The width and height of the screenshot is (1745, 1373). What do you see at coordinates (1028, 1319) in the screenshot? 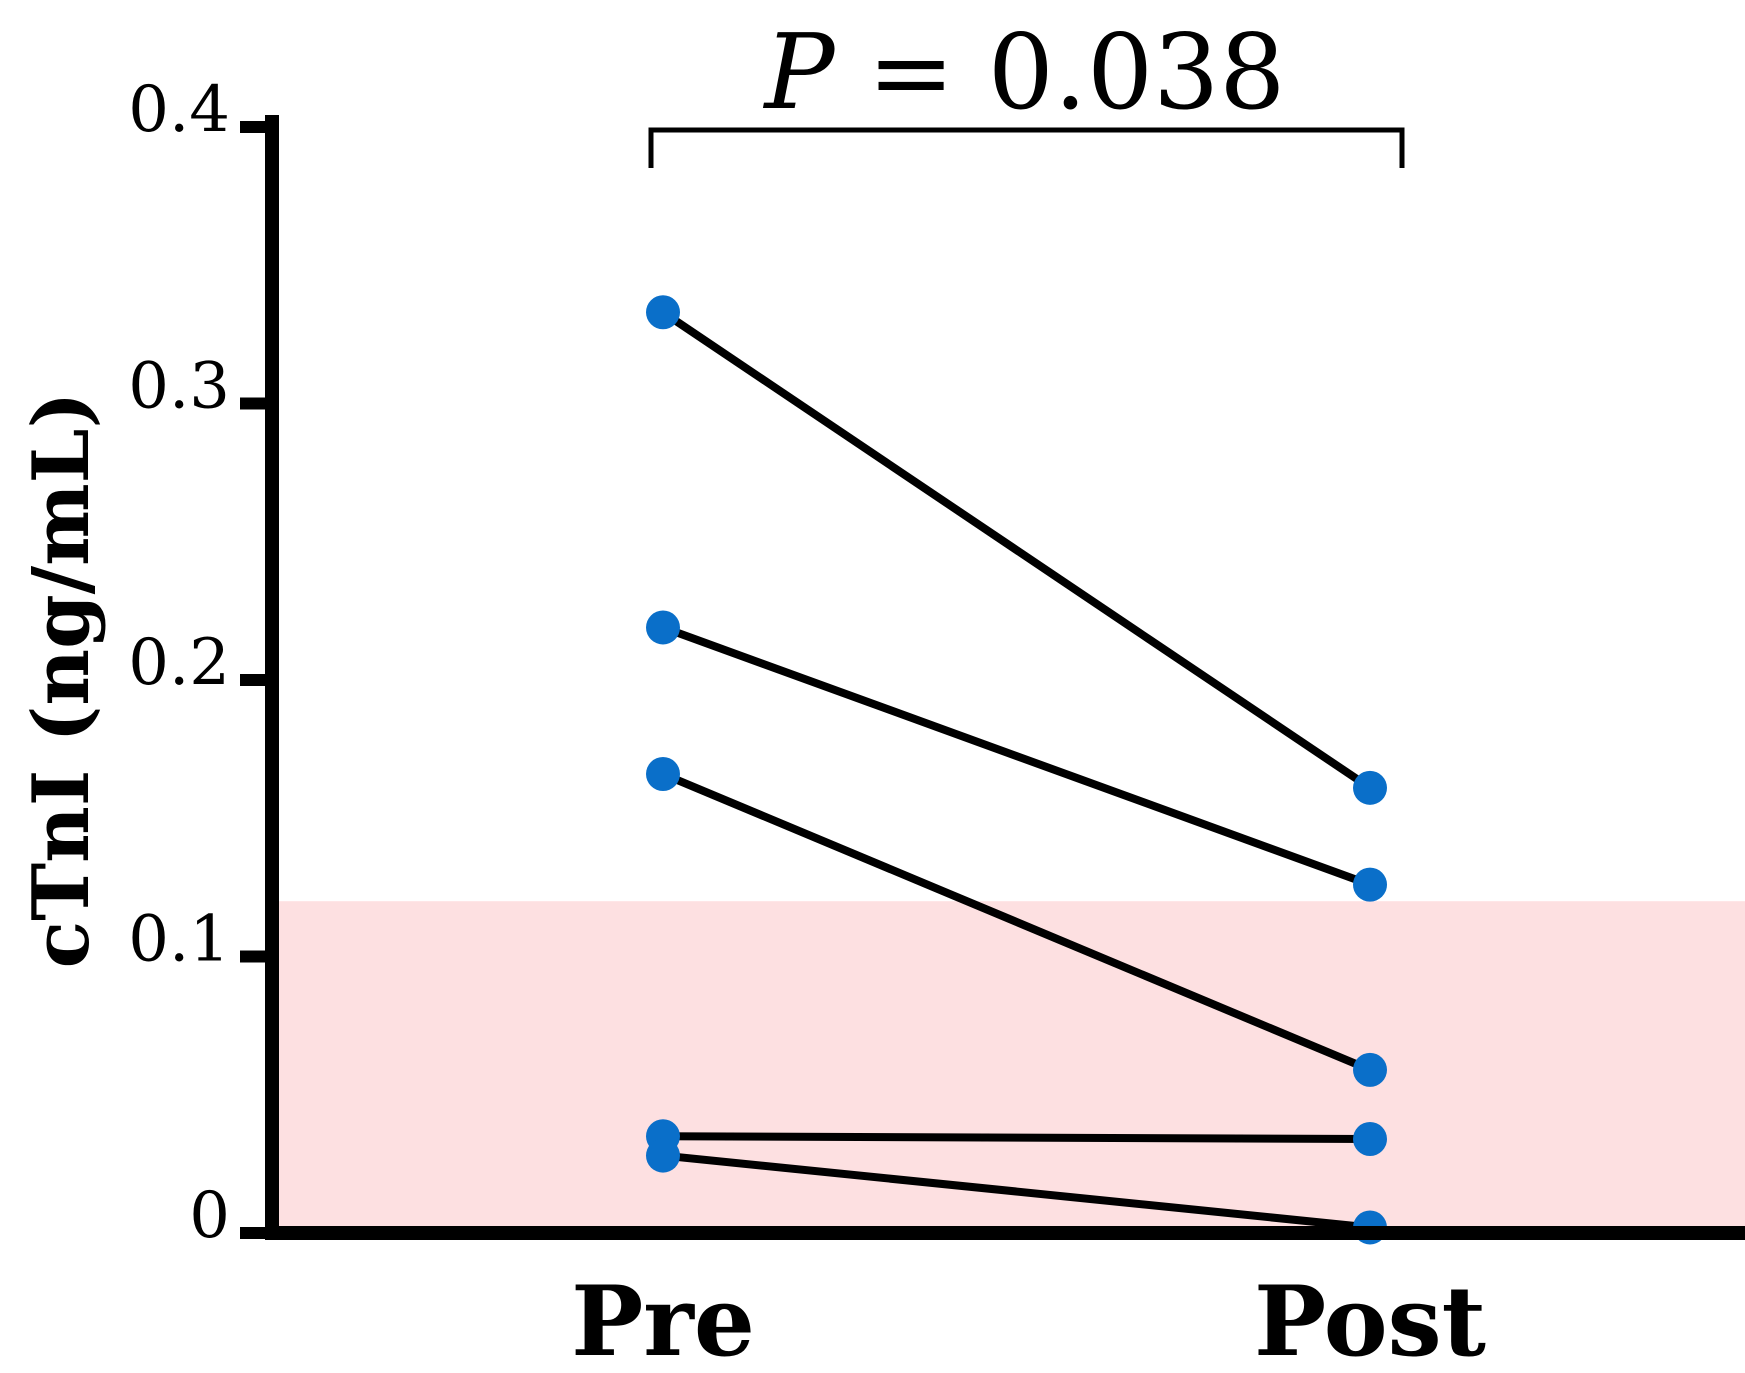
I see `x-tick-labels: Pre Post` at bounding box center [1028, 1319].